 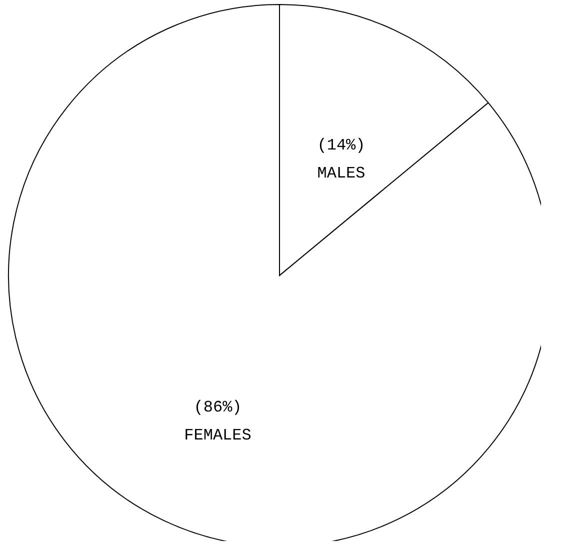 I want to click on slice-label: FEMALES, so click(x=218, y=435).